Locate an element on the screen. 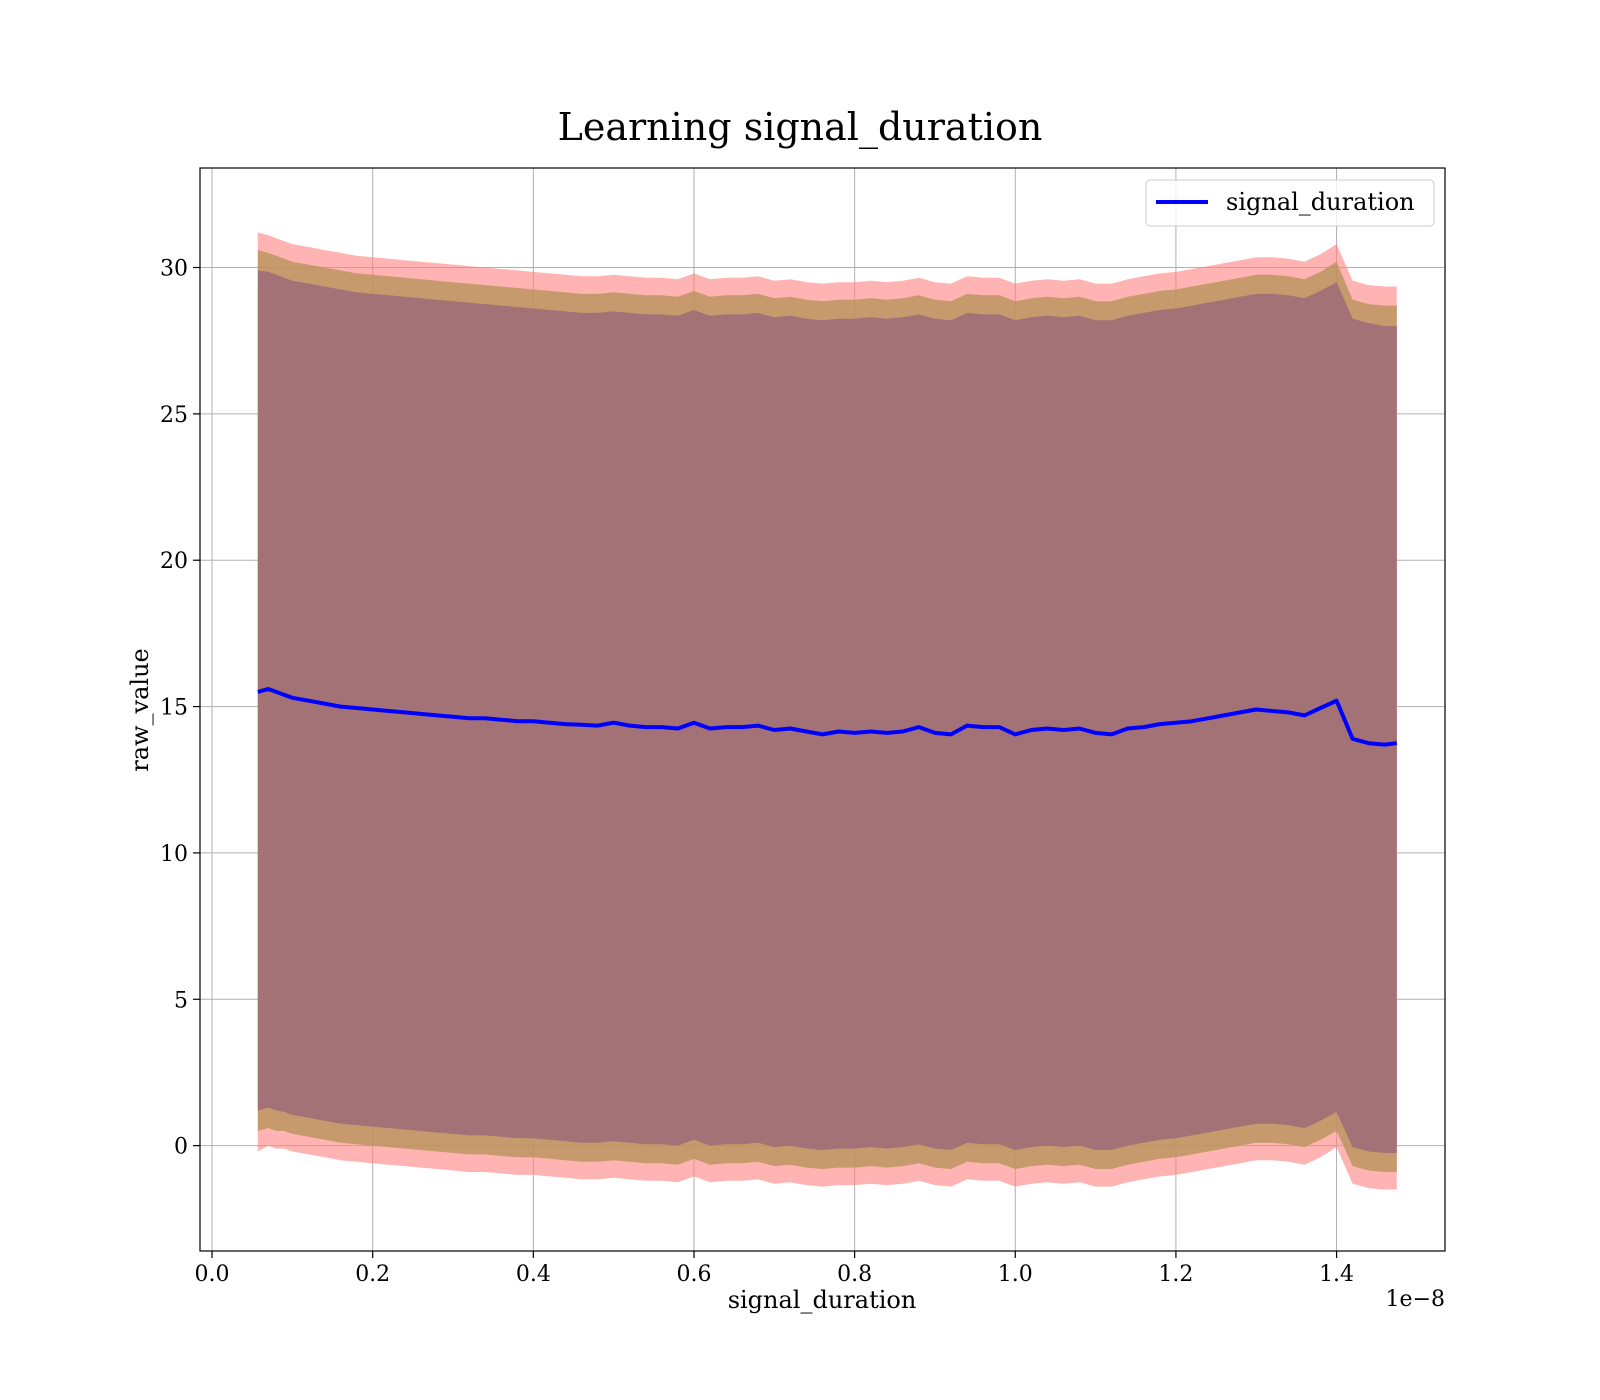 This screenshot has height=1400, width=1600. x-tick-label: 1.4 is located at coordinates (1336, 1274).